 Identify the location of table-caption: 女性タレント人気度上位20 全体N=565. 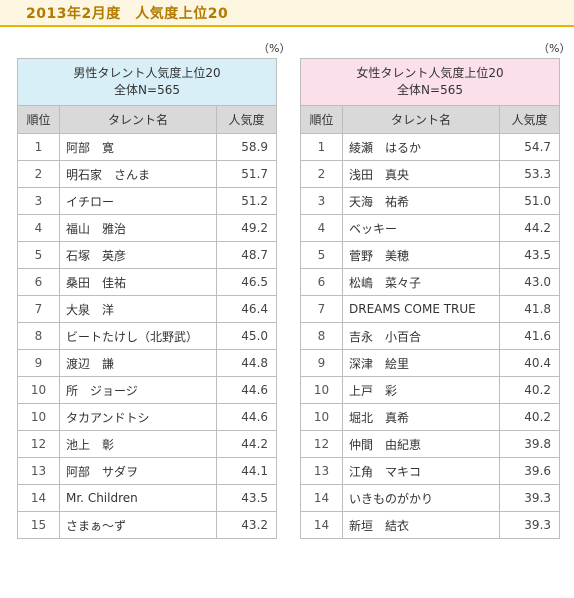
(430, 82).